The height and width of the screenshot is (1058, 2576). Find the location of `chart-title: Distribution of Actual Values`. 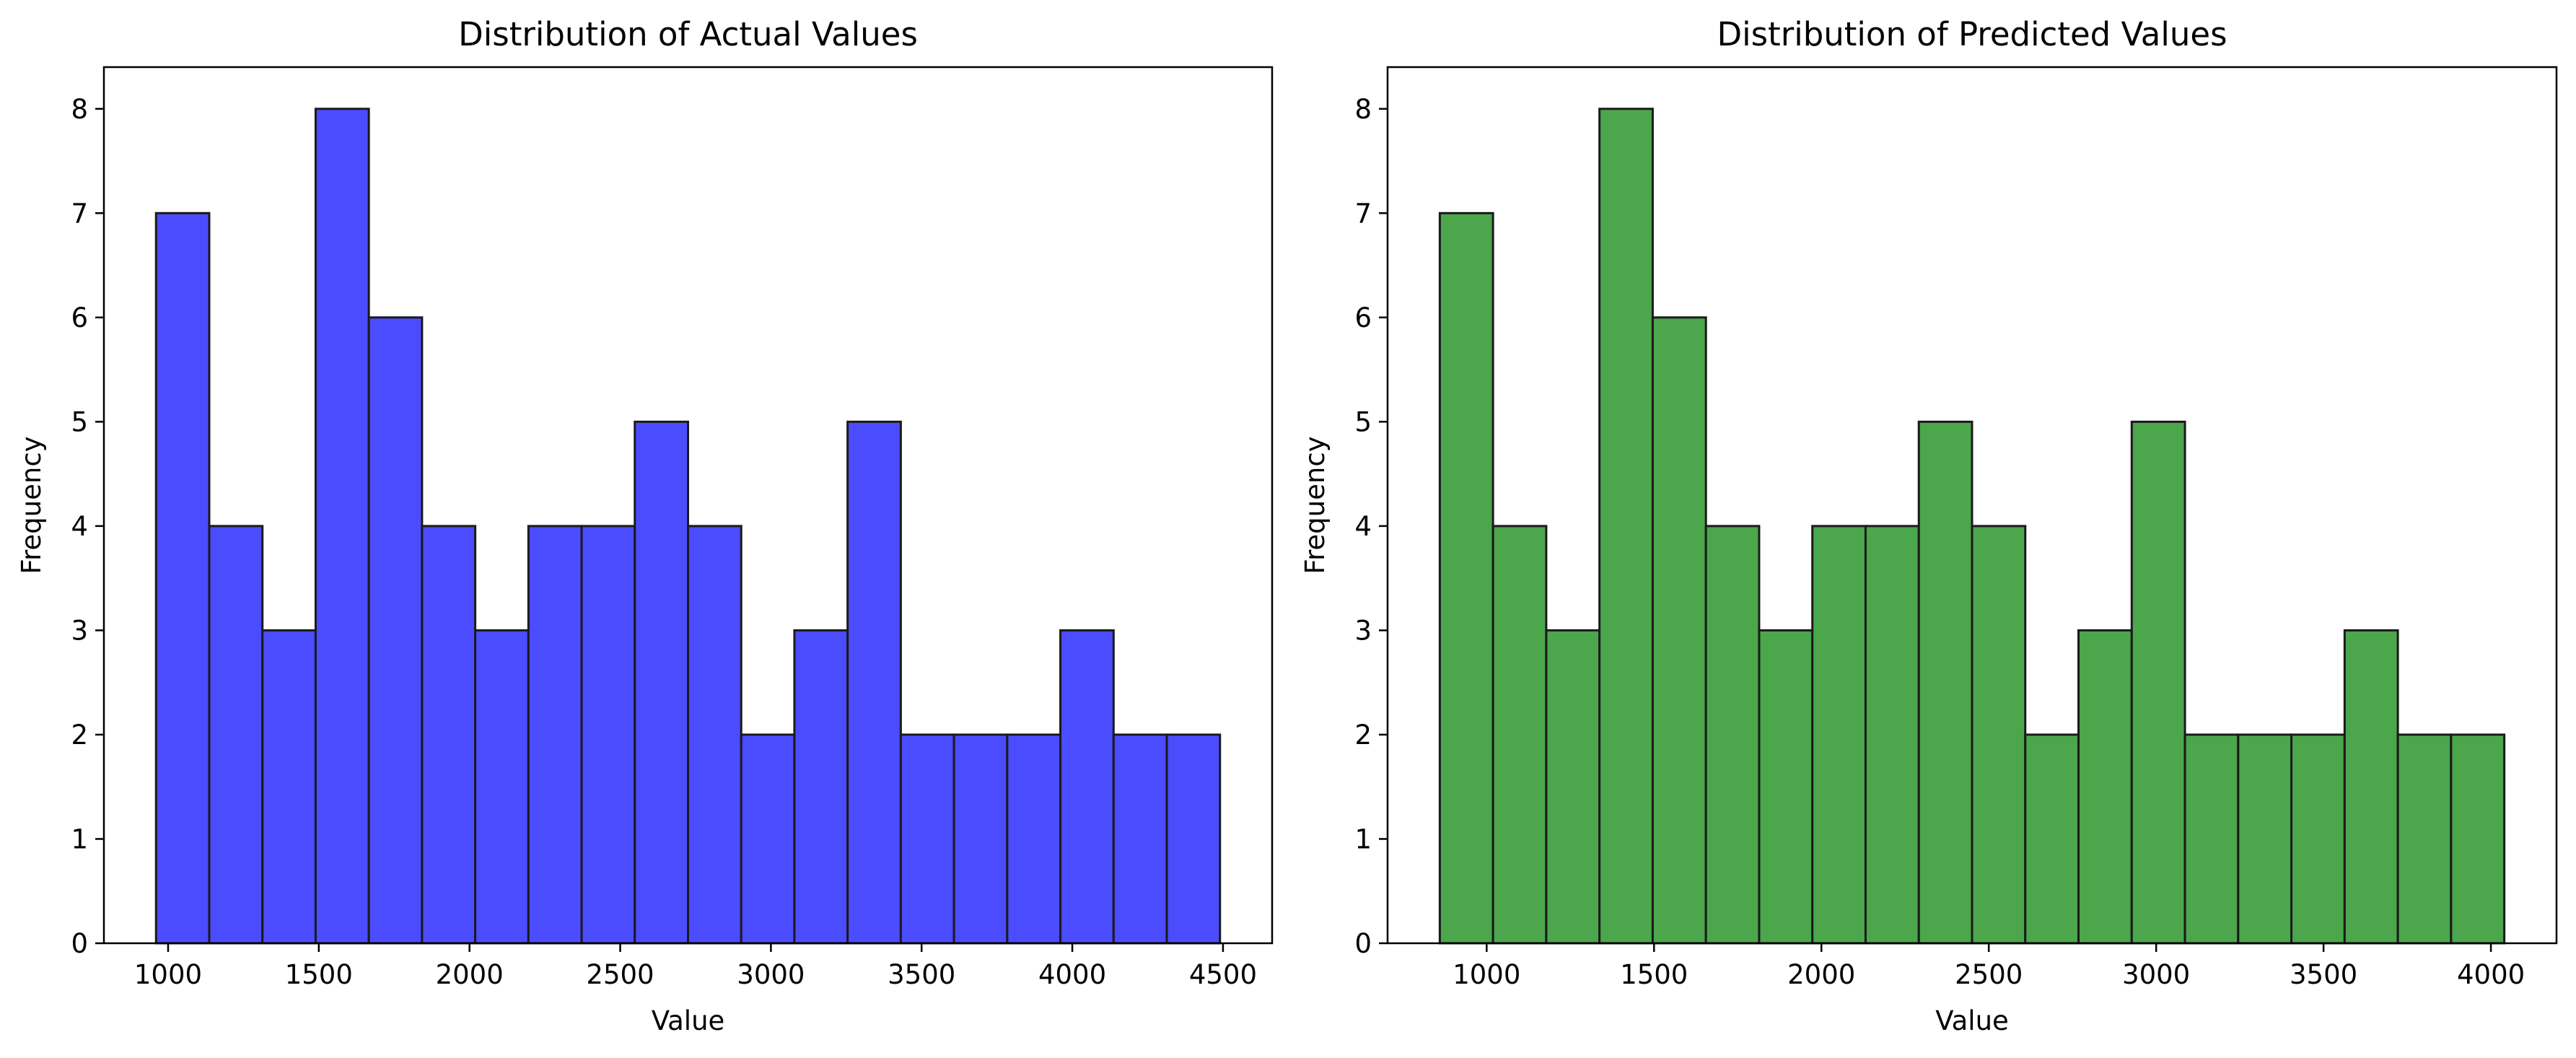

chart-title: Distribution of Actual Values is located at coordinates (688, 34).